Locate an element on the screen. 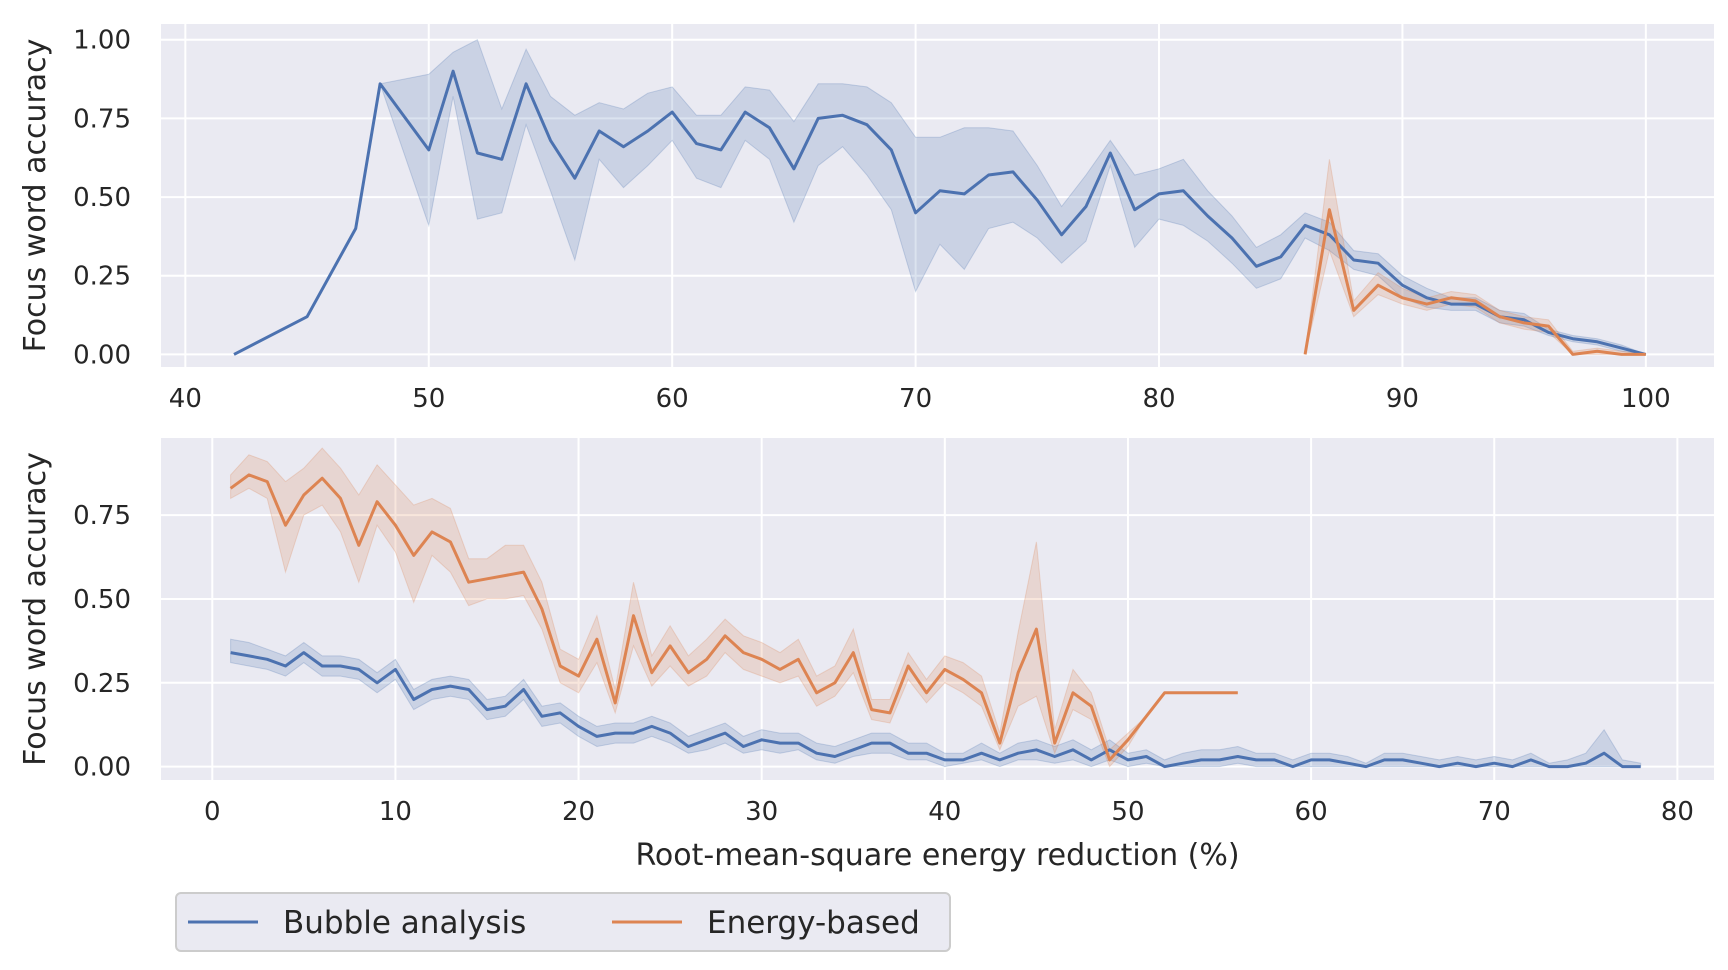  legend-label-energy: Energy-based is located at coordinates (813, 923).